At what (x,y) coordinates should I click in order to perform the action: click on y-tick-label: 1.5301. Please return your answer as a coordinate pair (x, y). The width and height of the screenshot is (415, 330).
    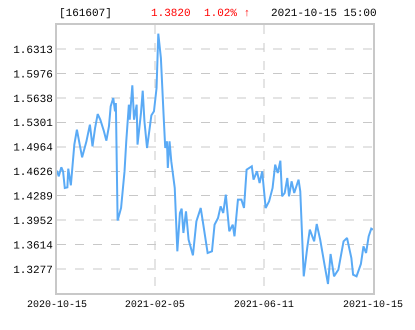
    Looking at the image, I should click on (33, 124).